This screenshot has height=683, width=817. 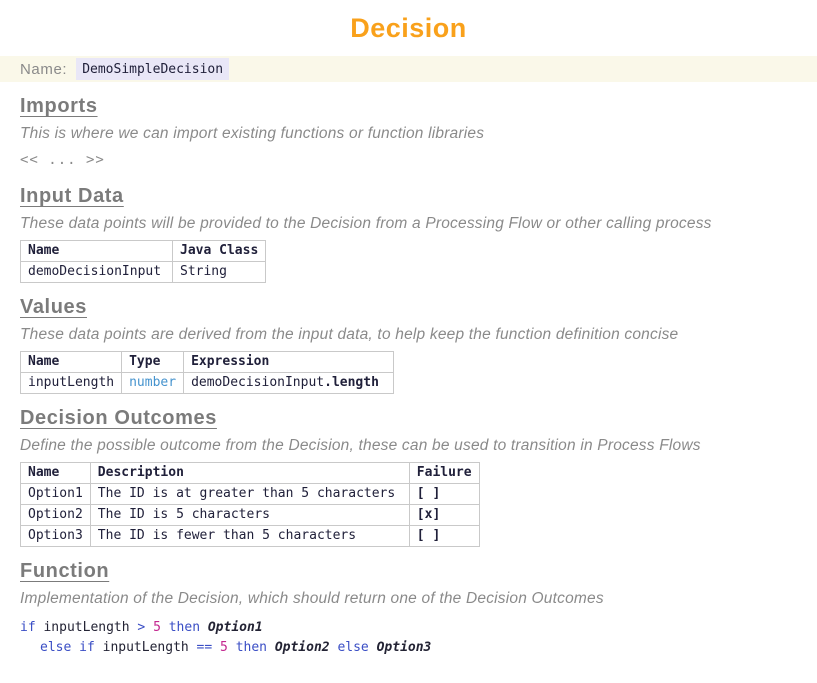 I want to click on imports-heading: Imports, so click(x=59, y=106).